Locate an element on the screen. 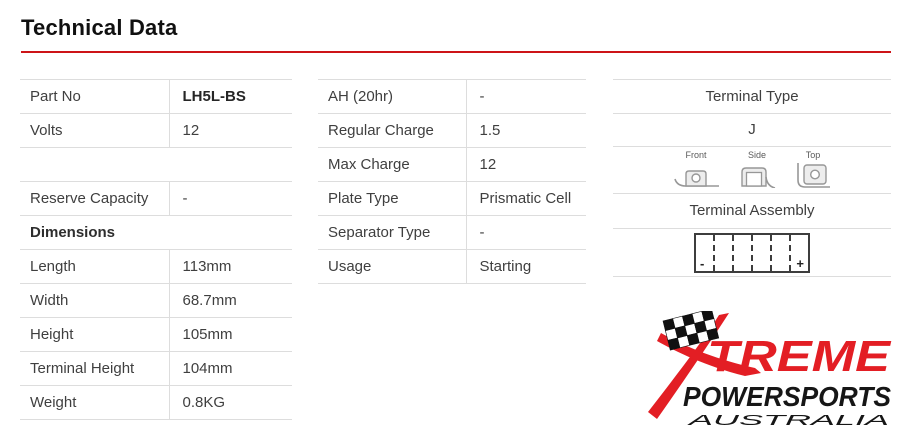 This screenshot has width=898, height=430. spec-label: Weight is located at coordinates (95, 402).